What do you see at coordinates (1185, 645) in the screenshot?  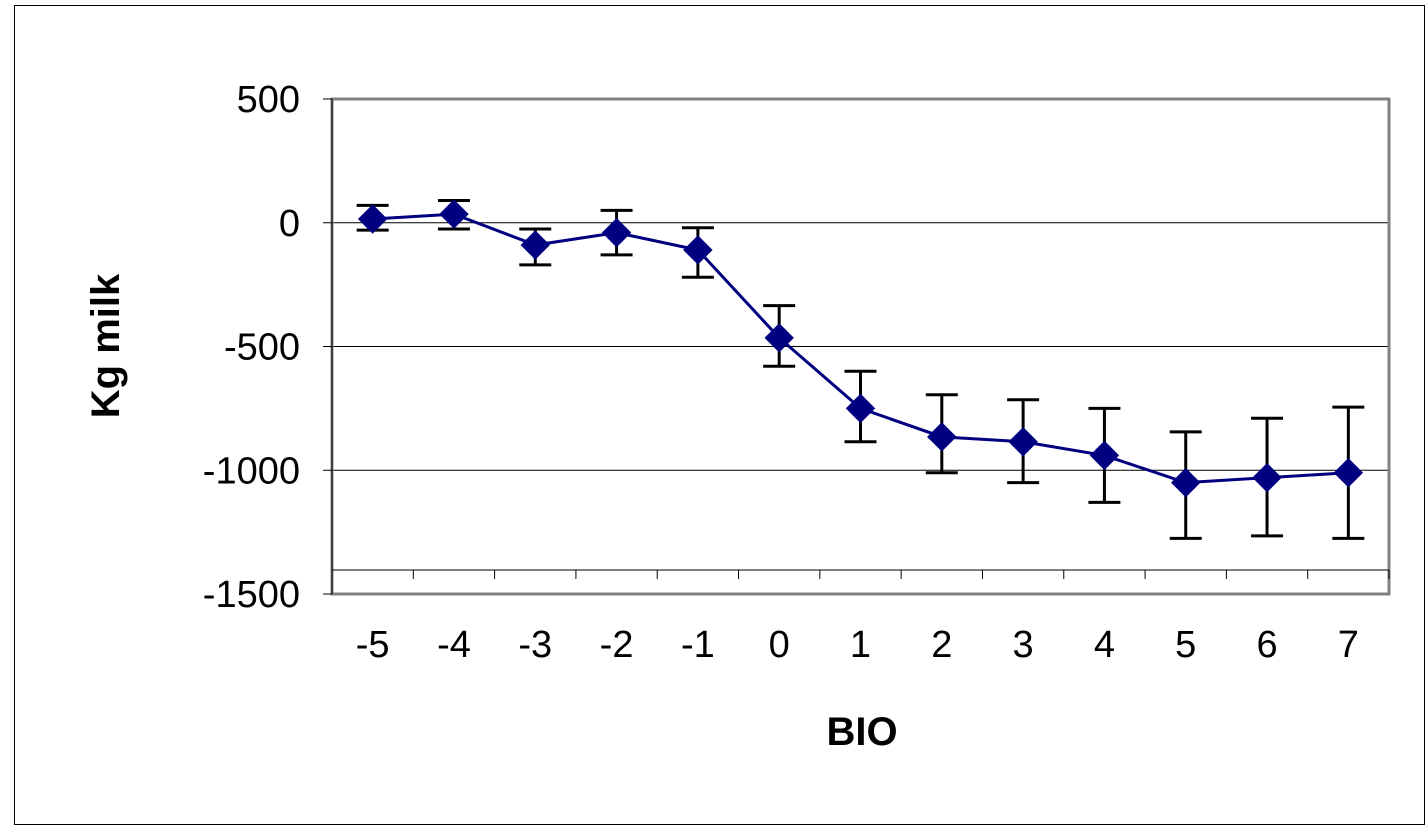 I see `x-tick-label: 5` at bounding box center [1185, 645].